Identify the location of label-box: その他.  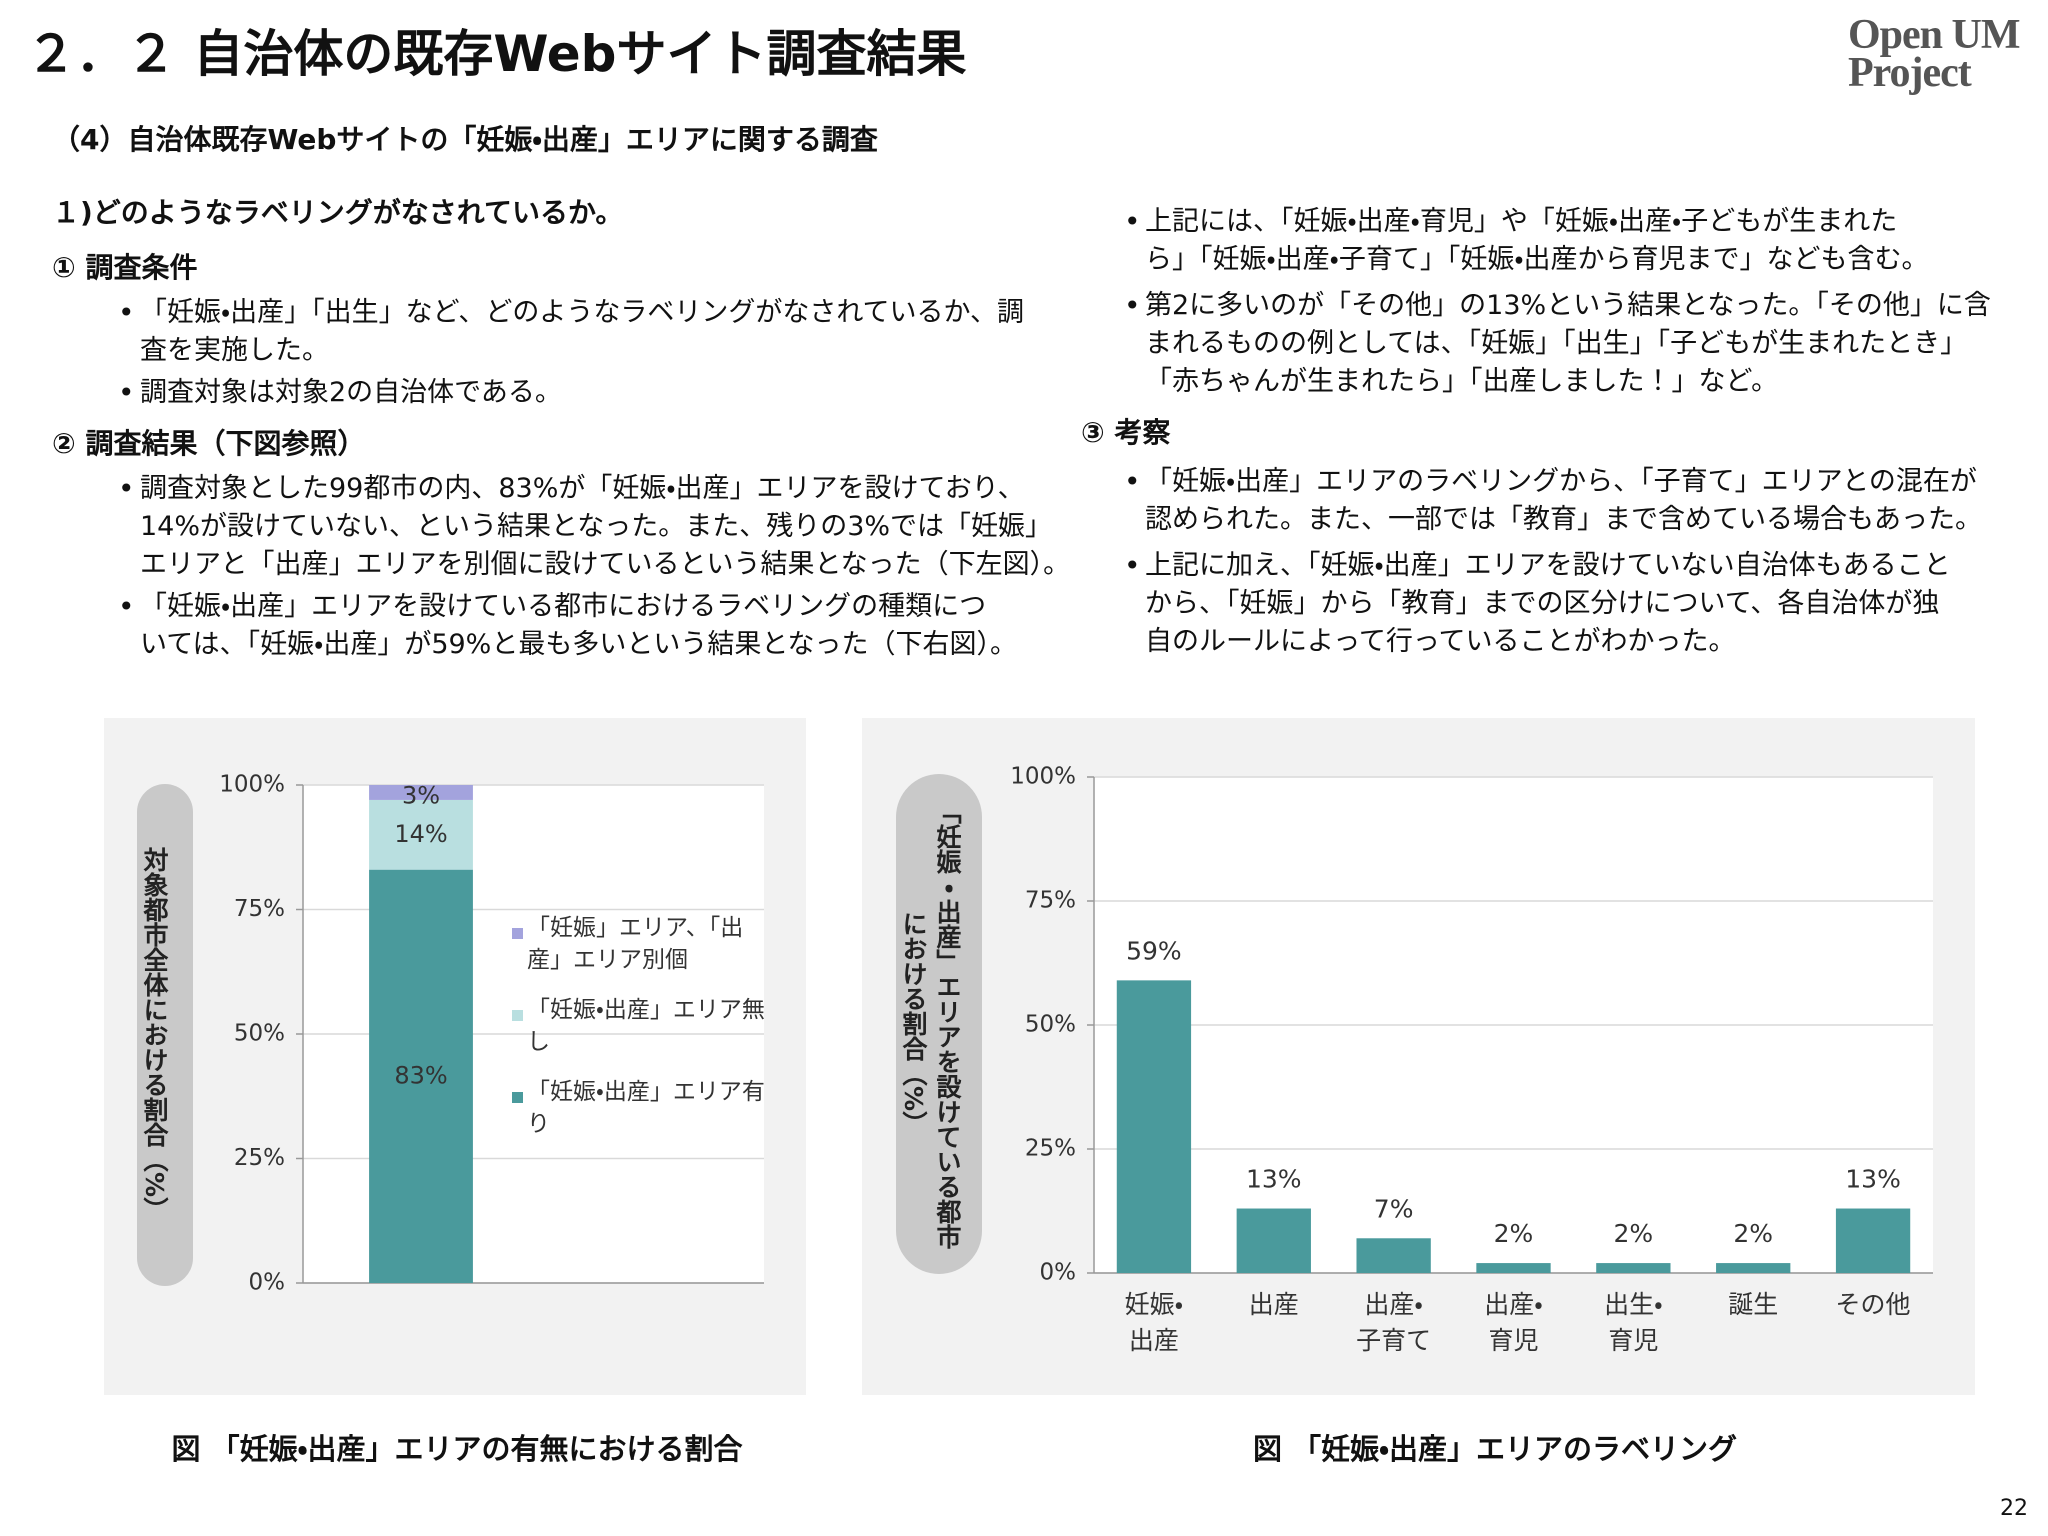
(1873, 1304).